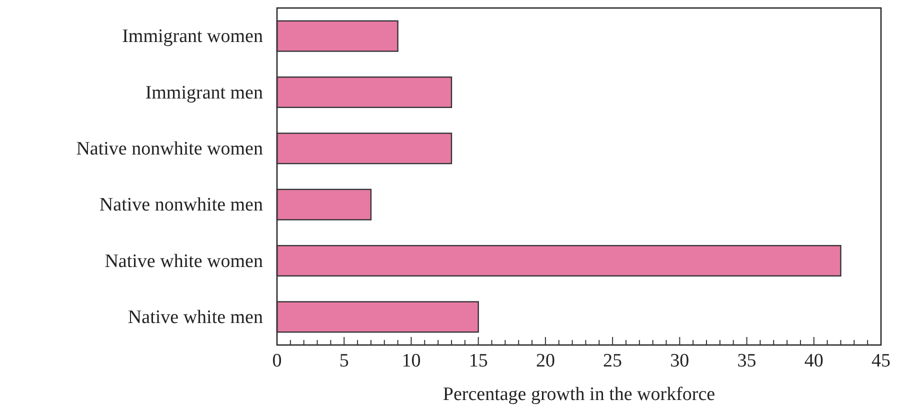  Describe the element at coordinates (181, 205) in the screenshot. I see `y-tick-label: Native nonwhite men` at that location.